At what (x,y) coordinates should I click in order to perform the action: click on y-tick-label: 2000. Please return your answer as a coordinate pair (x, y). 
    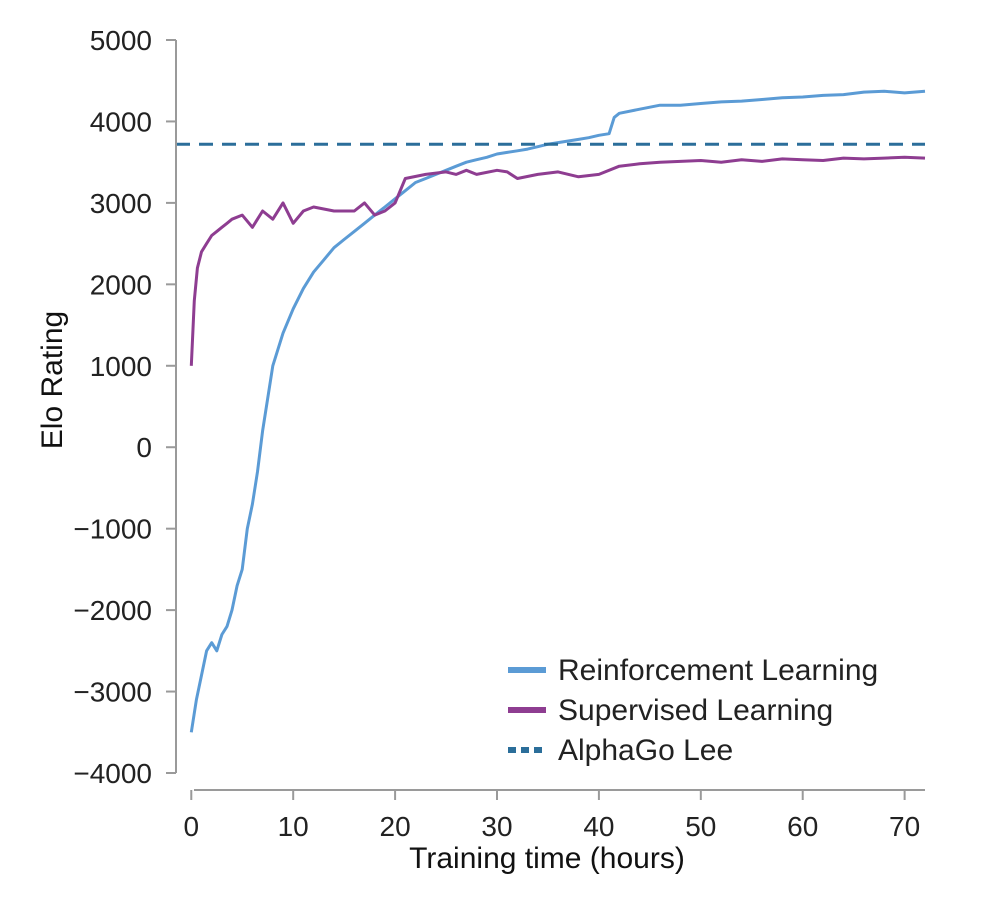
    Looking at the image, I should click on (121, 284).